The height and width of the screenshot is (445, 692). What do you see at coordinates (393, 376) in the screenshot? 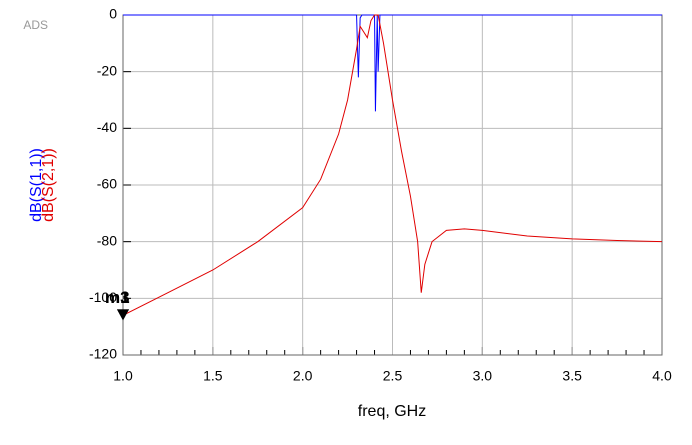
I see `x-tick-label: 2.5` at bounding box center [393, 376].